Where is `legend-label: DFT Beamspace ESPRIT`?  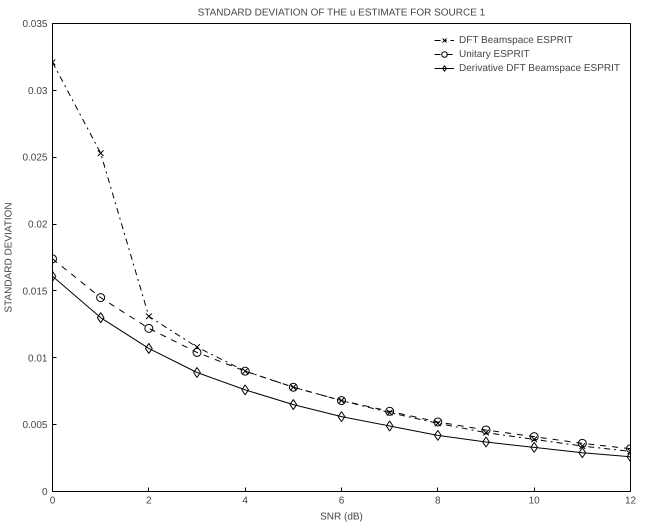 legend-label: DFT Beamspace ESPRIT is located at coordinates (516, 40).